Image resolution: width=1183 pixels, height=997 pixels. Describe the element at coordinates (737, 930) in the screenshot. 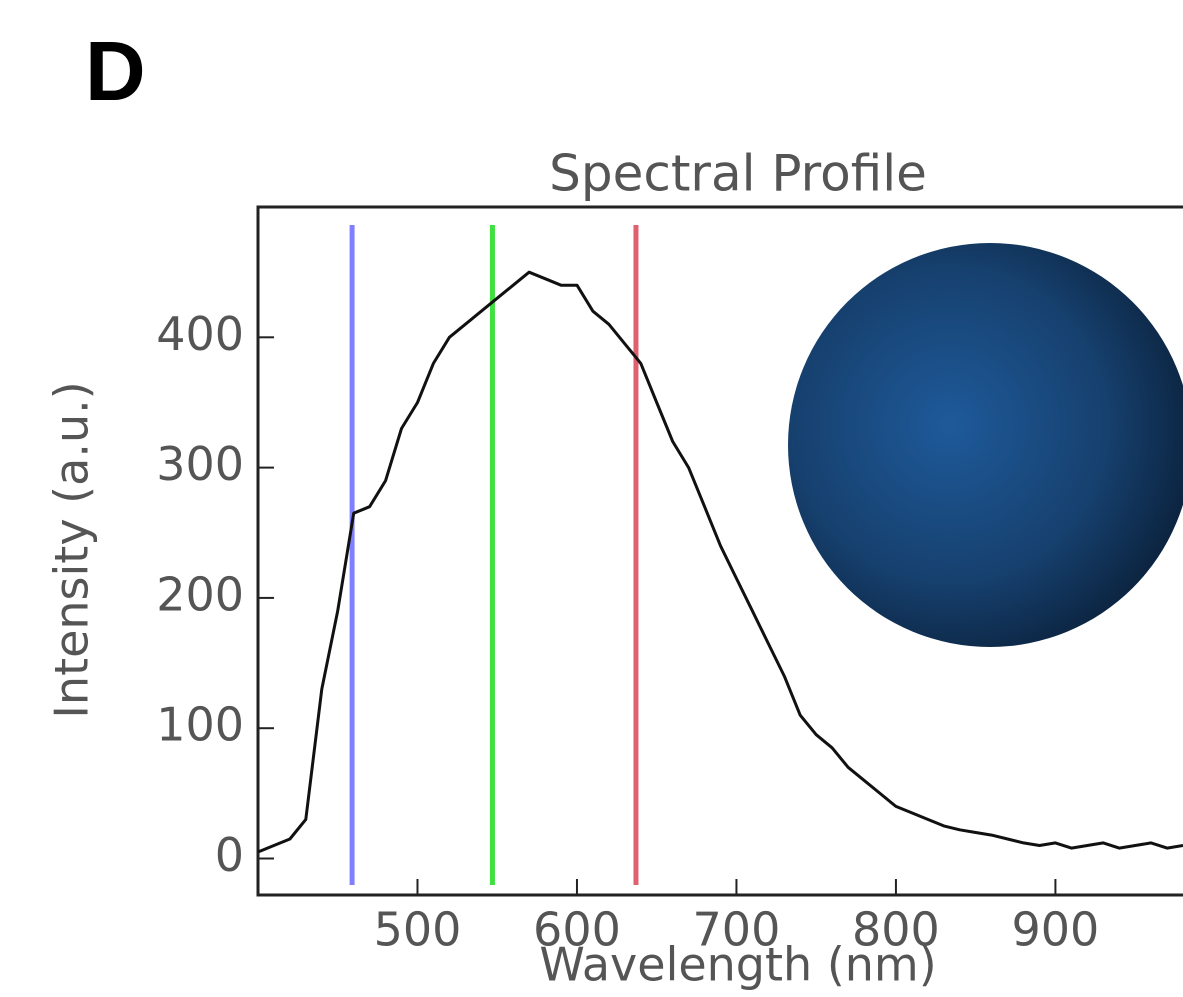

I see `x-tick-label: 700` at that location.